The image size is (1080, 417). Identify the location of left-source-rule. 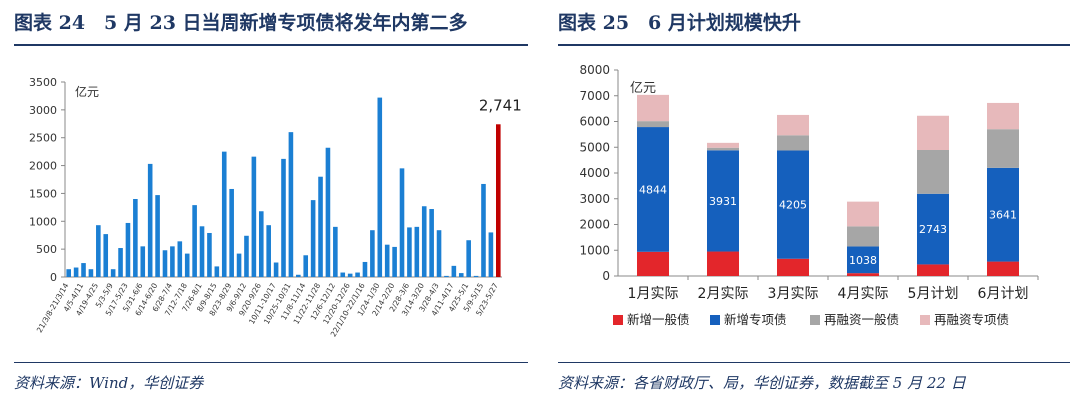
(271, 362).